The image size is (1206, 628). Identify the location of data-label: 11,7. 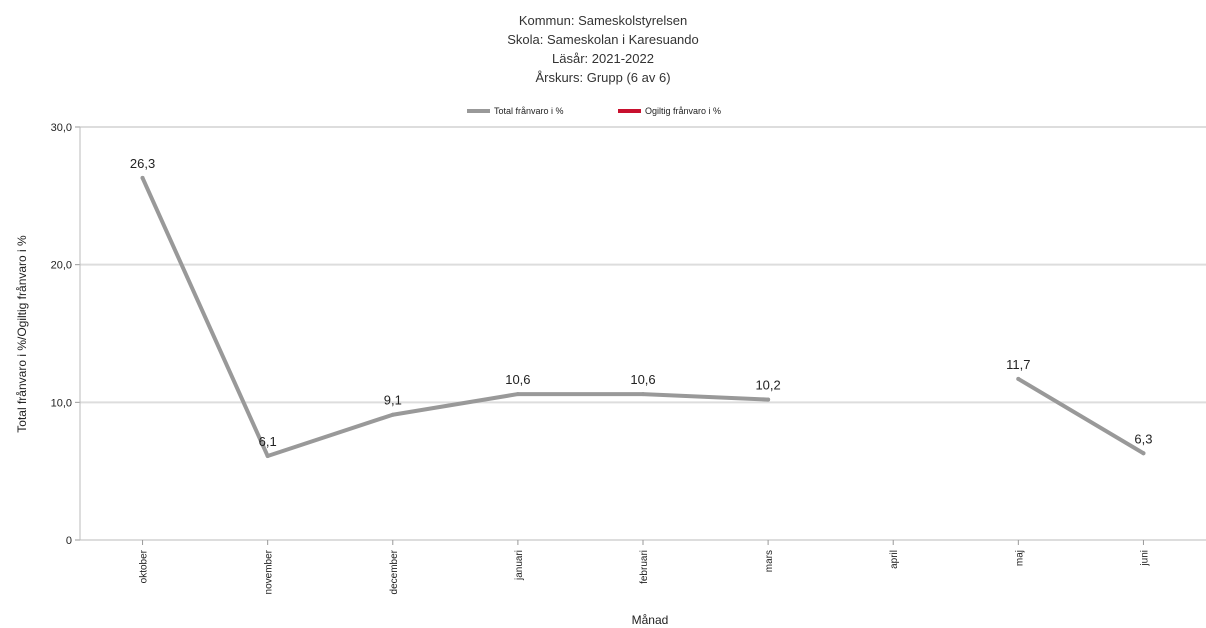
(1018, 364).